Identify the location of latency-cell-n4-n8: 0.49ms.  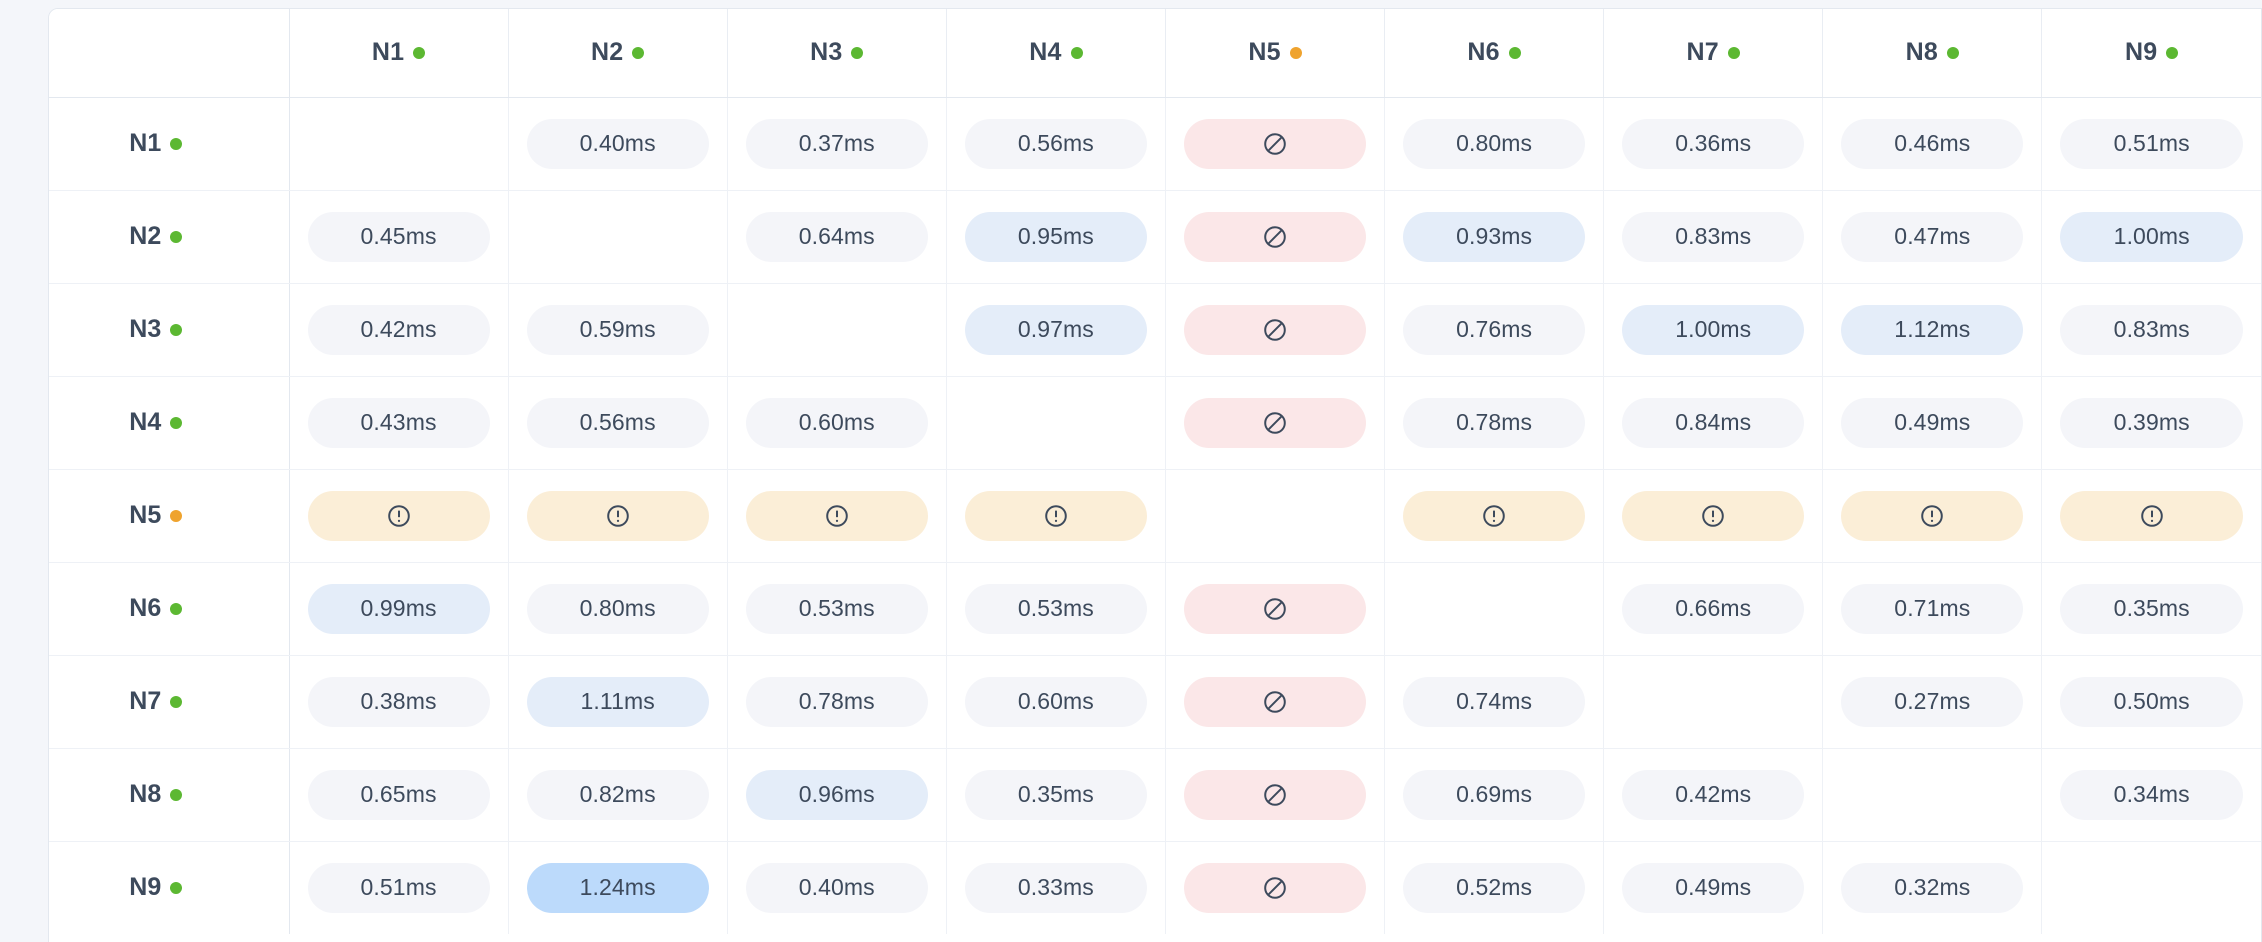
(1932, 423).